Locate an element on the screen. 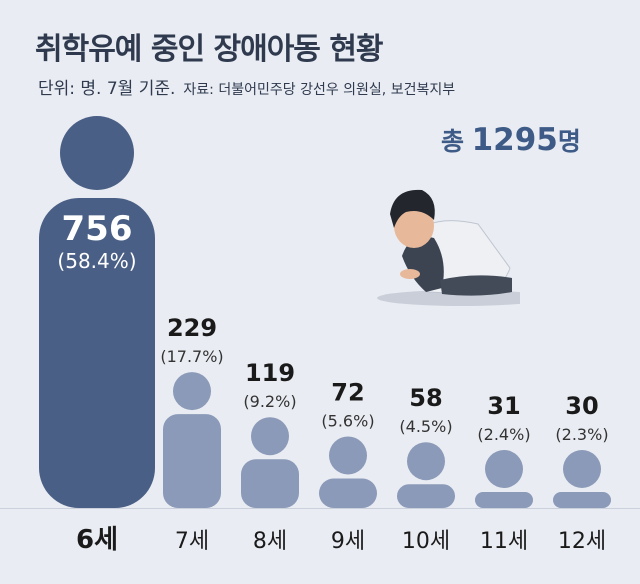 The height and width of the screenshot is (584, 640). value-label-12세: 30 is located at coordinates (581, 406).